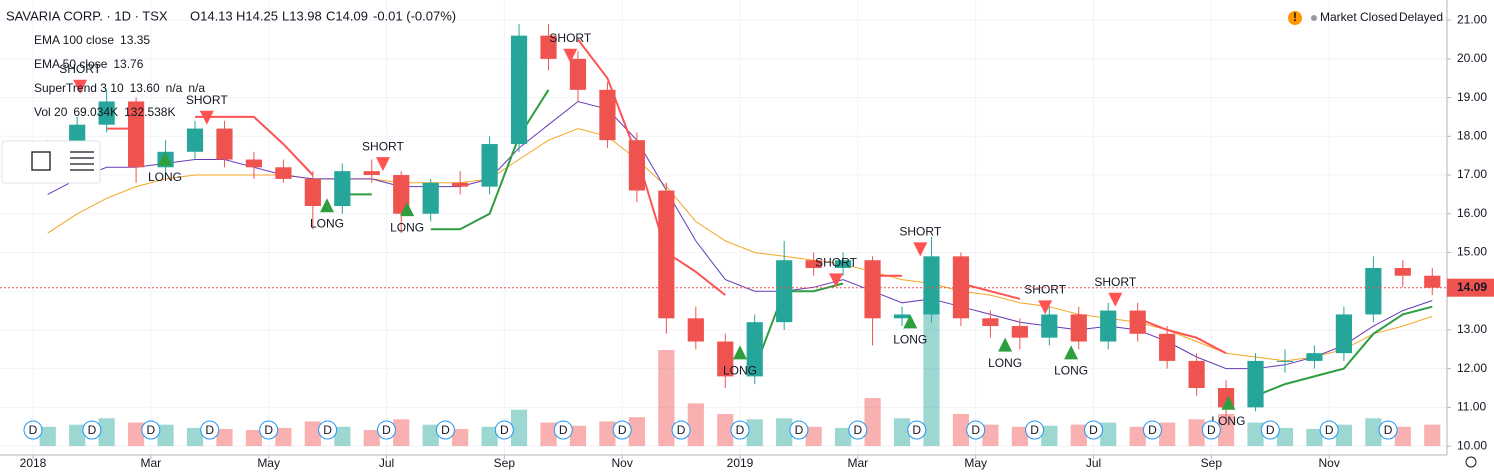  What do you see at coordinates (87, 15) in the screenshot?
I see `header-symbol: SAVARIA CORP. · 1D · TSX` at bounding box center [87, 15].